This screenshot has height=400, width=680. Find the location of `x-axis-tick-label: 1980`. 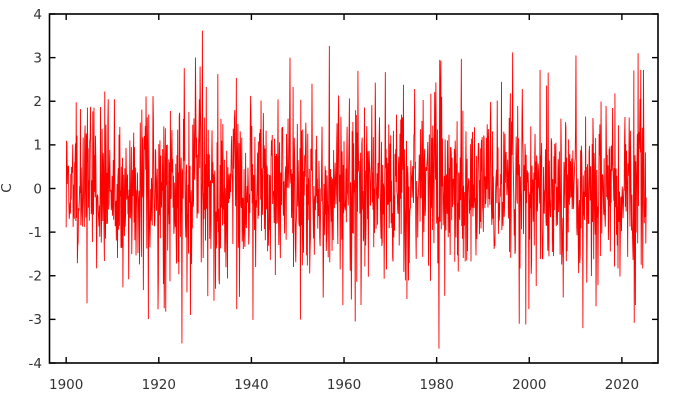

x-axis-tick-label: 1980 is located at coordinates (436, 385).